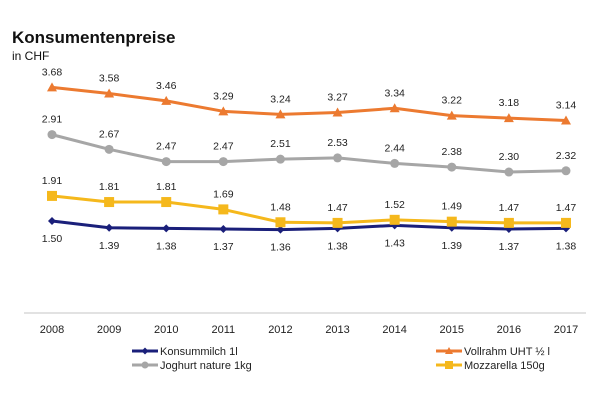 The height and width of the screenshot is (402, 606). I want to click on chart-title: Konsumentenpreise, so click(94, 37).